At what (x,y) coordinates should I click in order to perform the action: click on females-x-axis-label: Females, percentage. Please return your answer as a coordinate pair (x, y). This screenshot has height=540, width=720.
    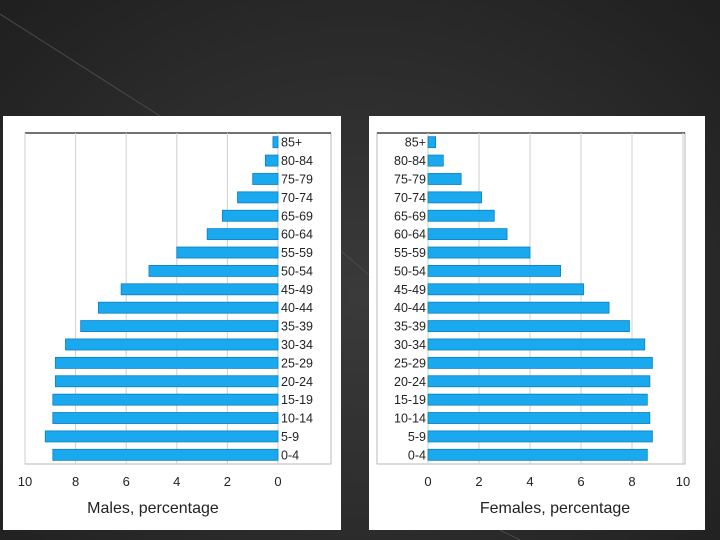
    Looking at the image, I should click on (555, 508).